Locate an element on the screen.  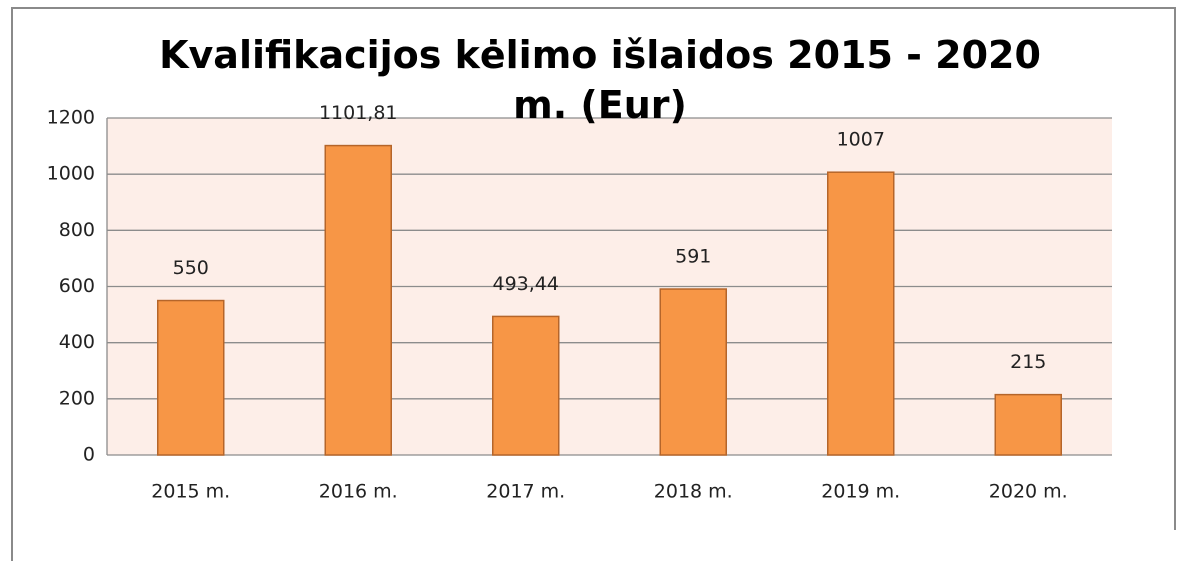
value-label: 493,44 is located at coordinates (526, 284).